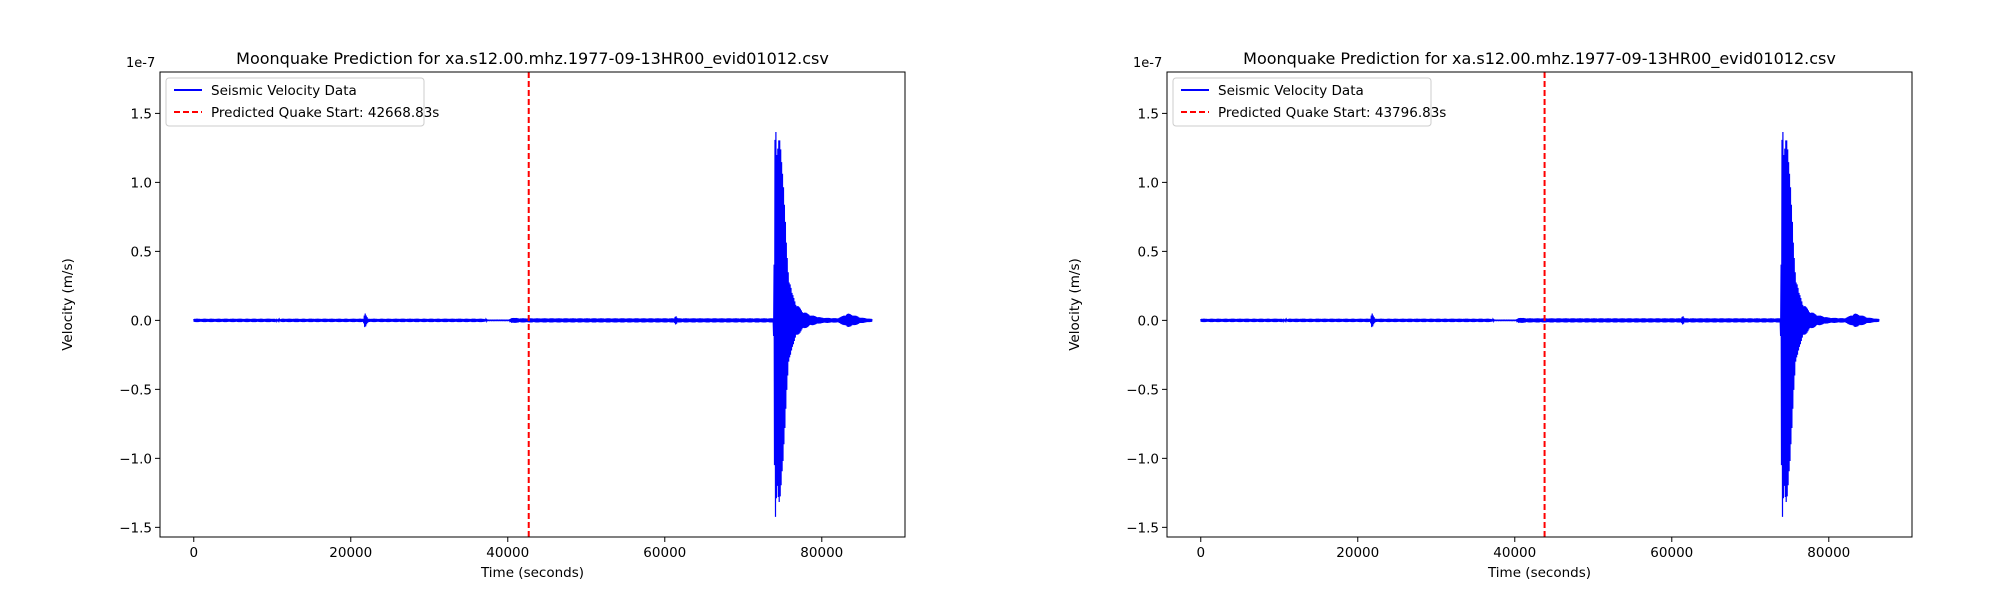  I want to click on y-offset-label-2: 1e-7, so click(1147, 63).